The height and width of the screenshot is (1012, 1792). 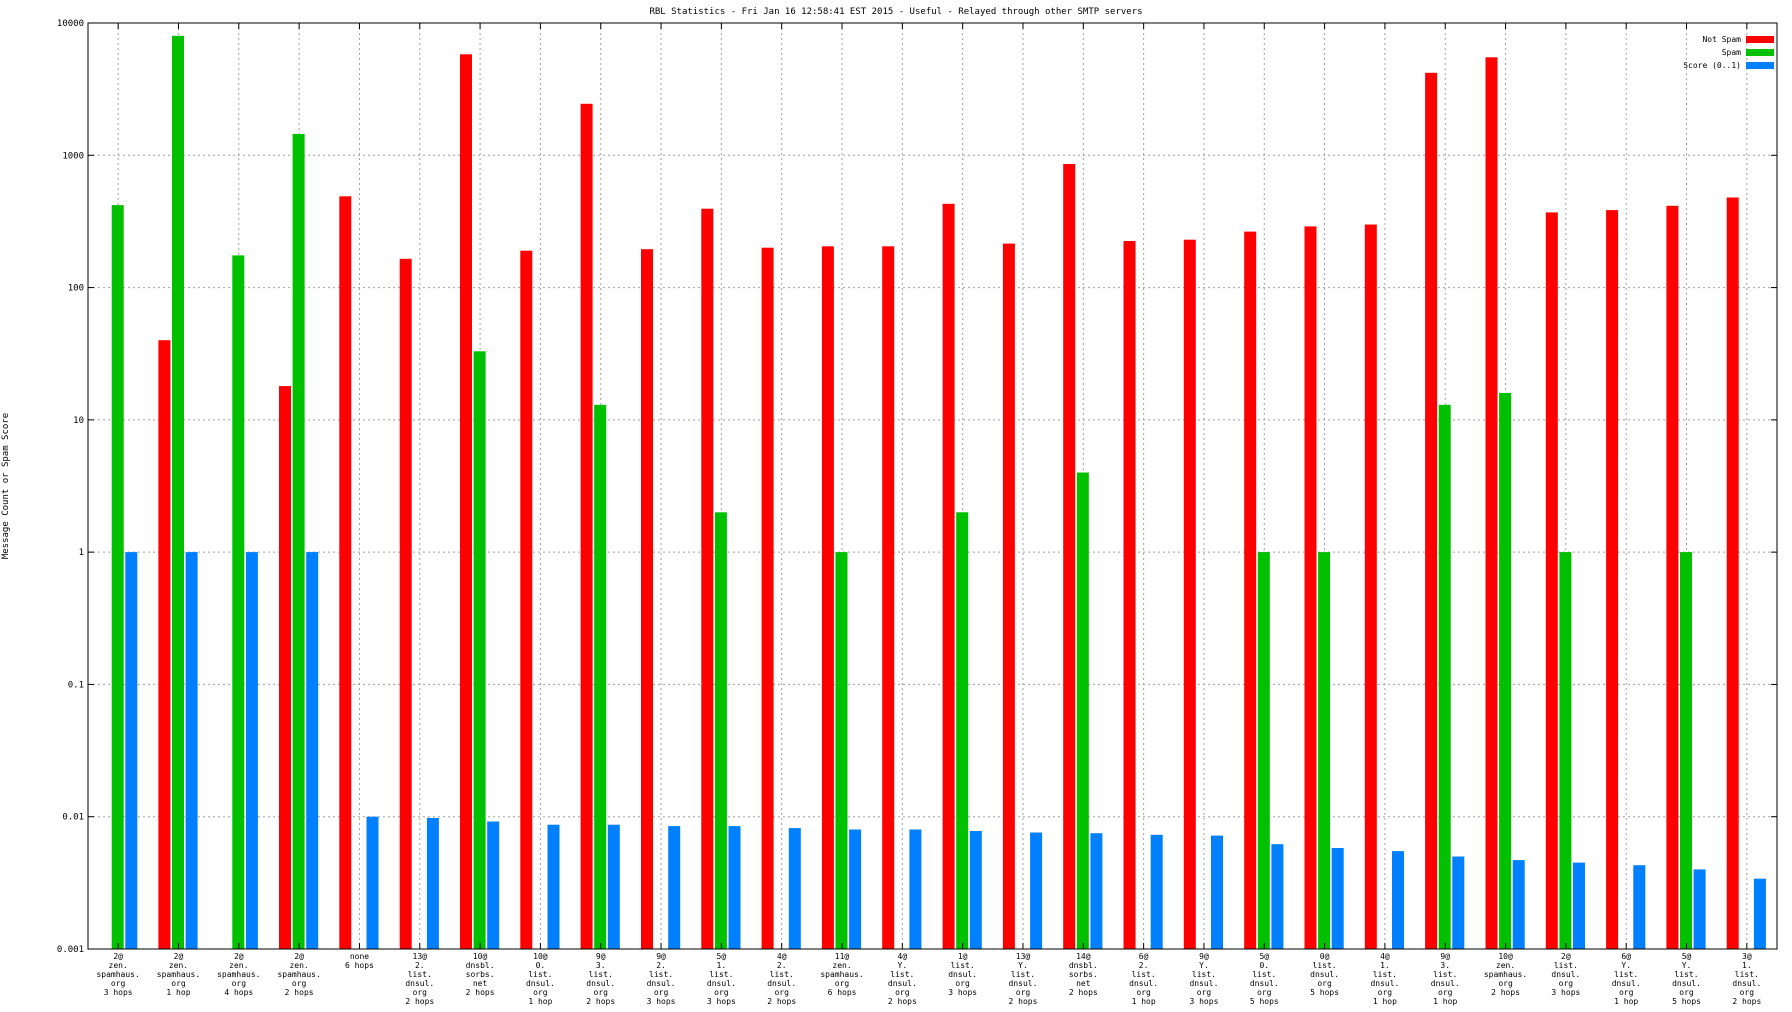 I want to click on x-tick-label: 2@ list. dnsul. org 3 hops, so click(x=1565, y=974).